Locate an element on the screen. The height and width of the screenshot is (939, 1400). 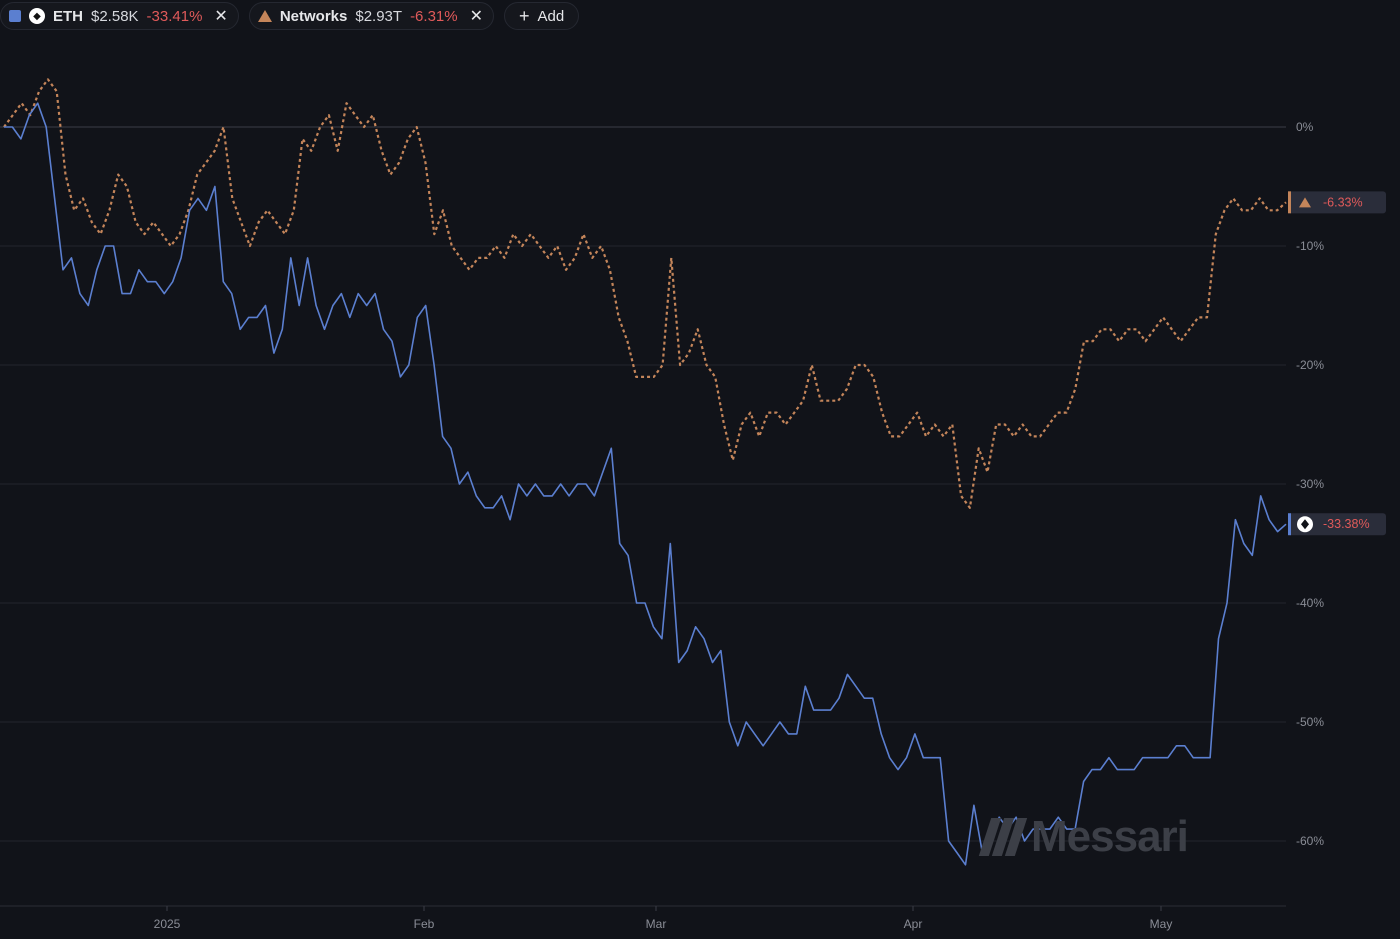
messari-logo-icon is located at coordinates (1003, 837).